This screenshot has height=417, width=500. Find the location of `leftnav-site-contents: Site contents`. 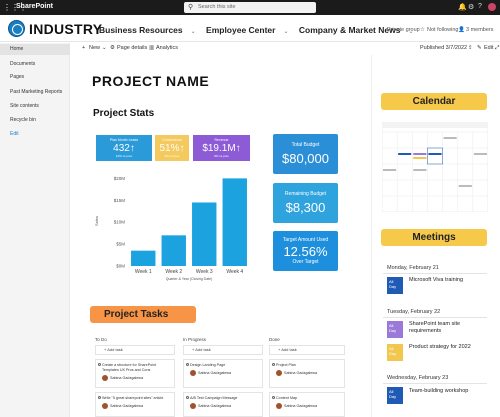

leftnav-site-contents: Site contents is located at coordinates (24, 106).